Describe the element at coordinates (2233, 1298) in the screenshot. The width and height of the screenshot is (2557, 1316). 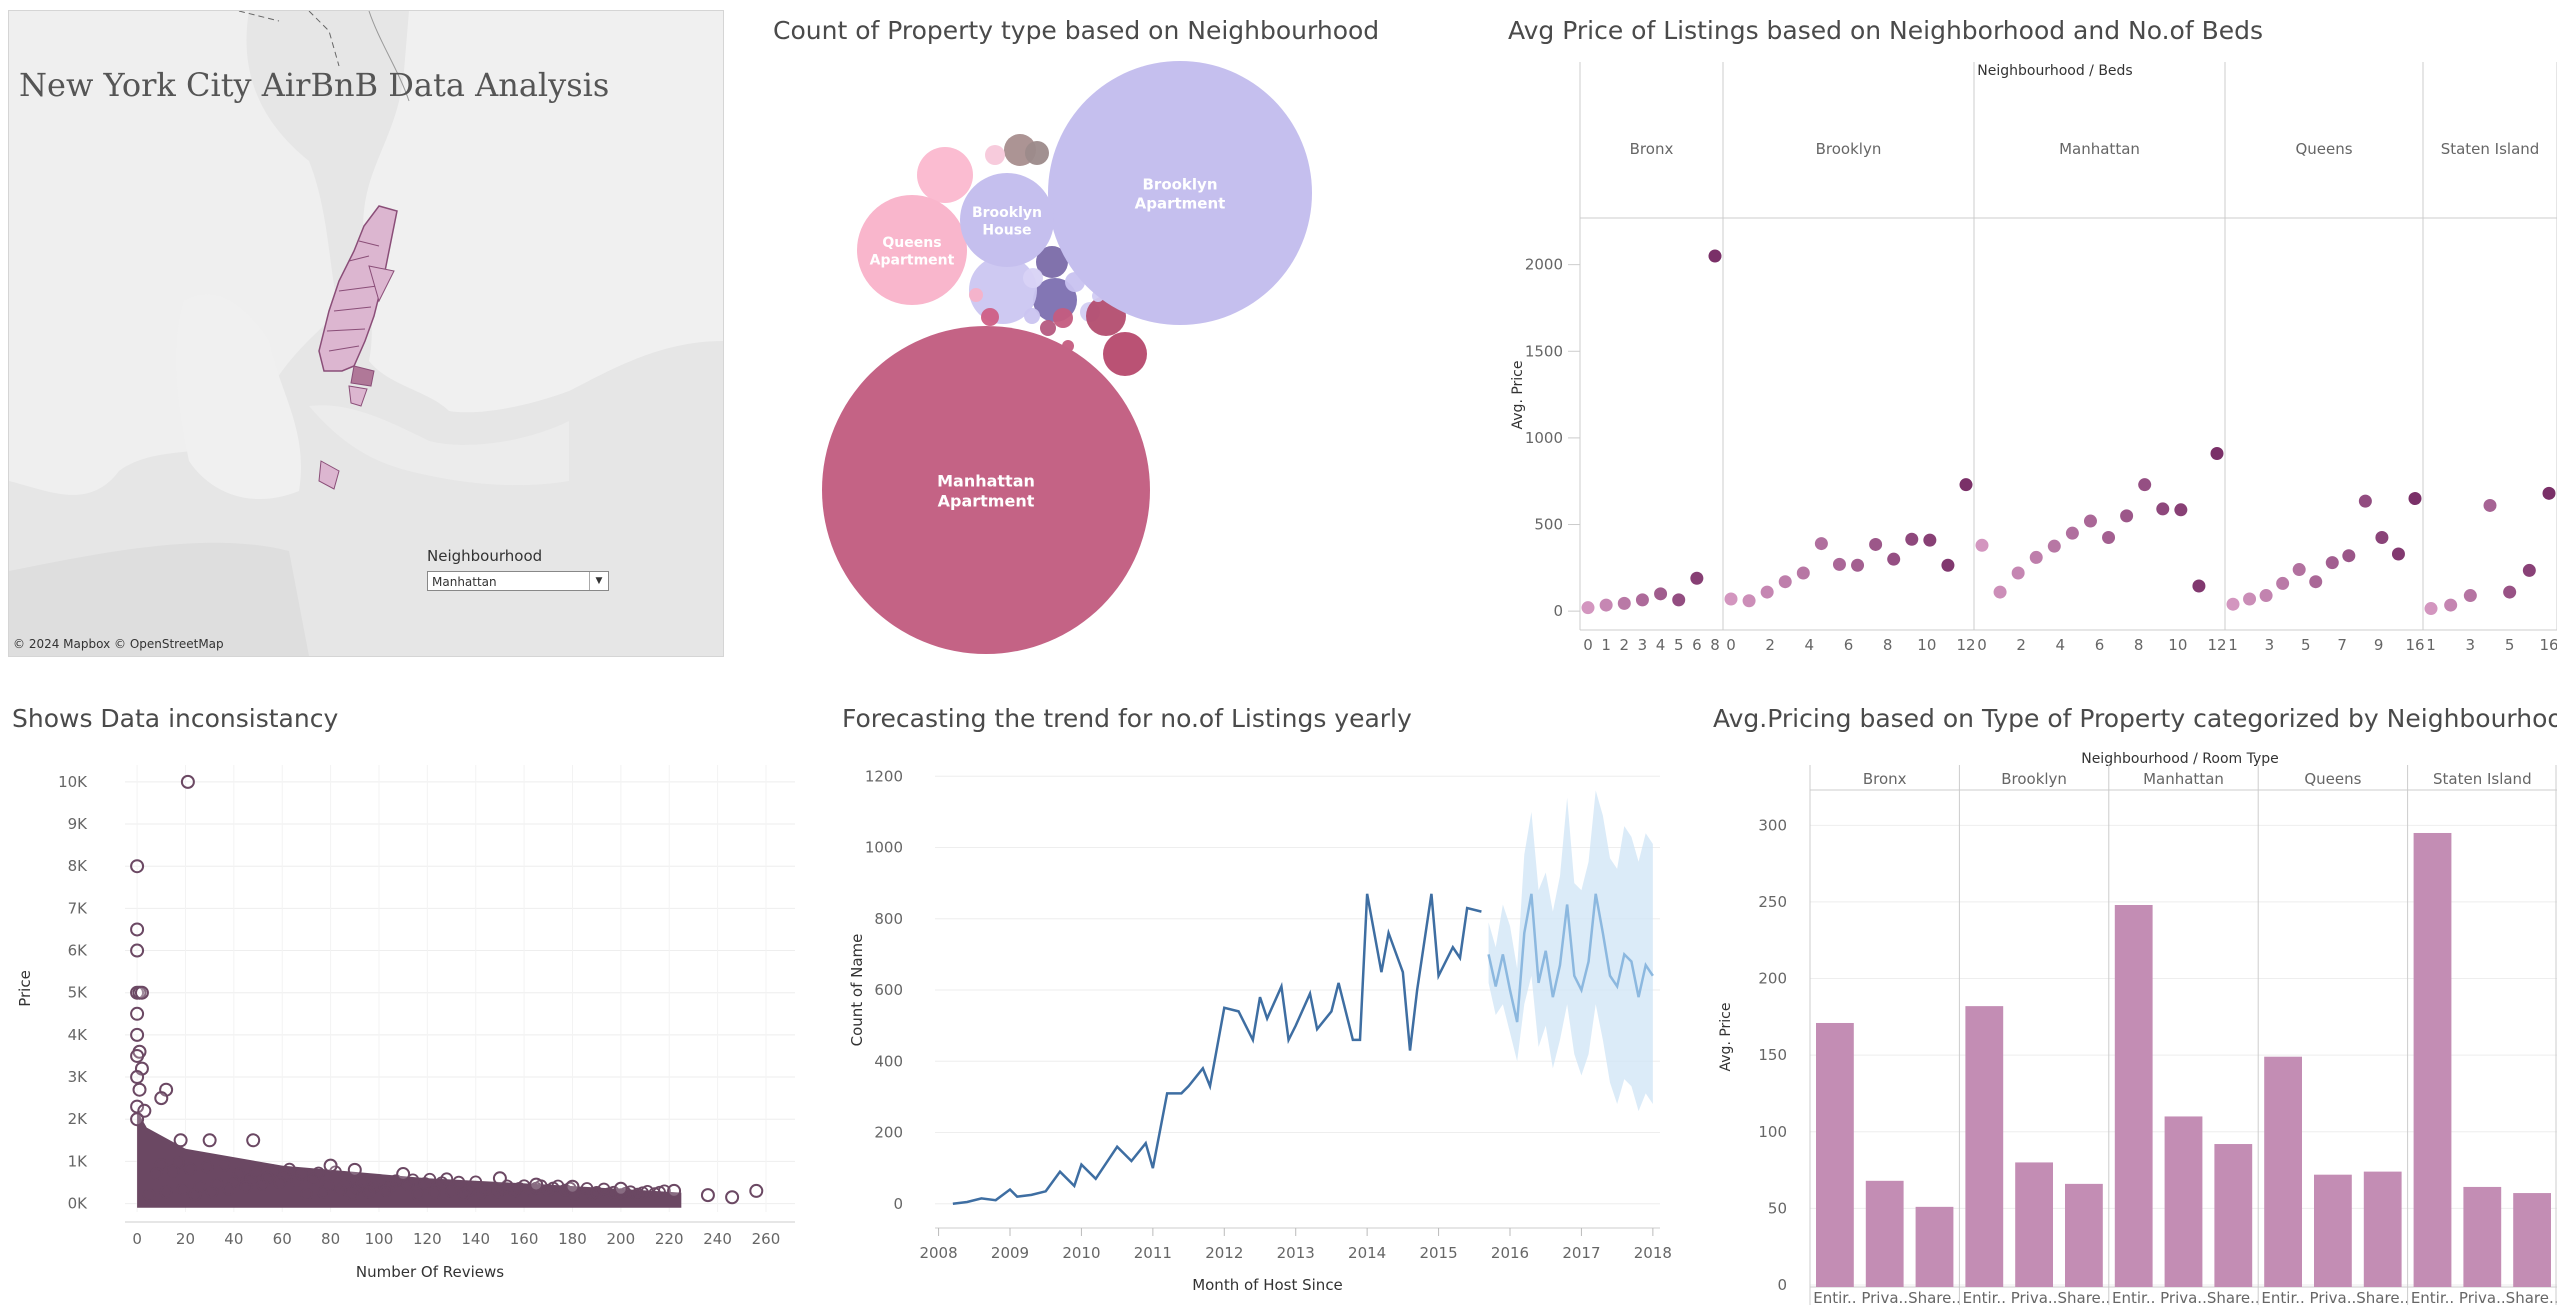
I see `bar-xtick: Share..` at that location.